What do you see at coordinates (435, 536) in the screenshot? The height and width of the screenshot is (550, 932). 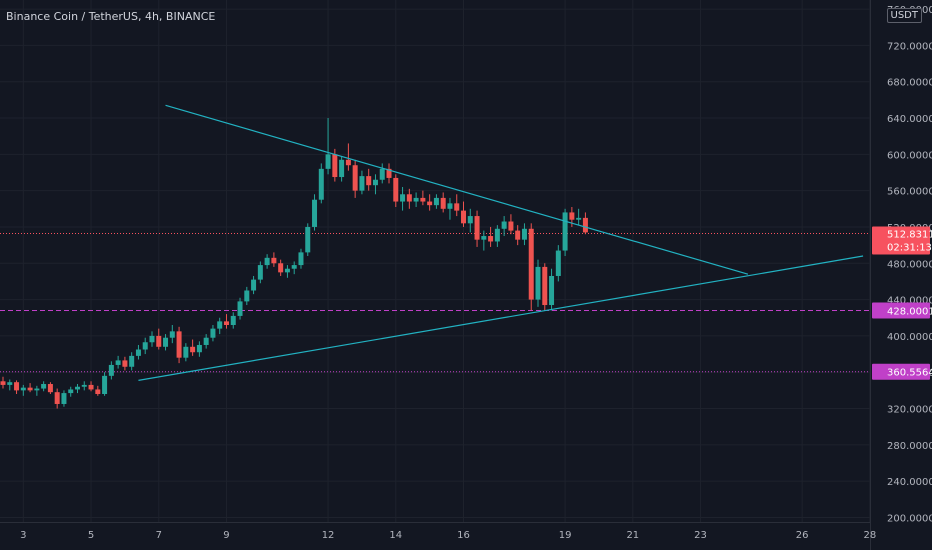 I see `time-axis-bg` at bounding box center [435, 536].